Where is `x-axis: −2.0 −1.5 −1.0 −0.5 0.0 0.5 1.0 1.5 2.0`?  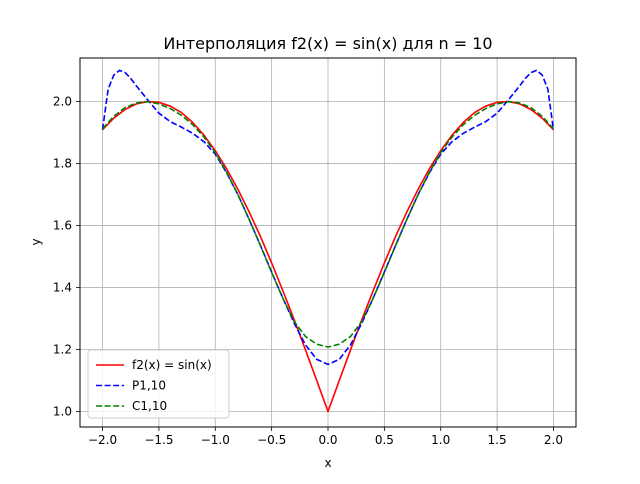 x-axis: −2.0 −1.5 −1.0 −0.5 0.0 0.5 1.0 1.5 2.0 is located at coordinates (325, 437).